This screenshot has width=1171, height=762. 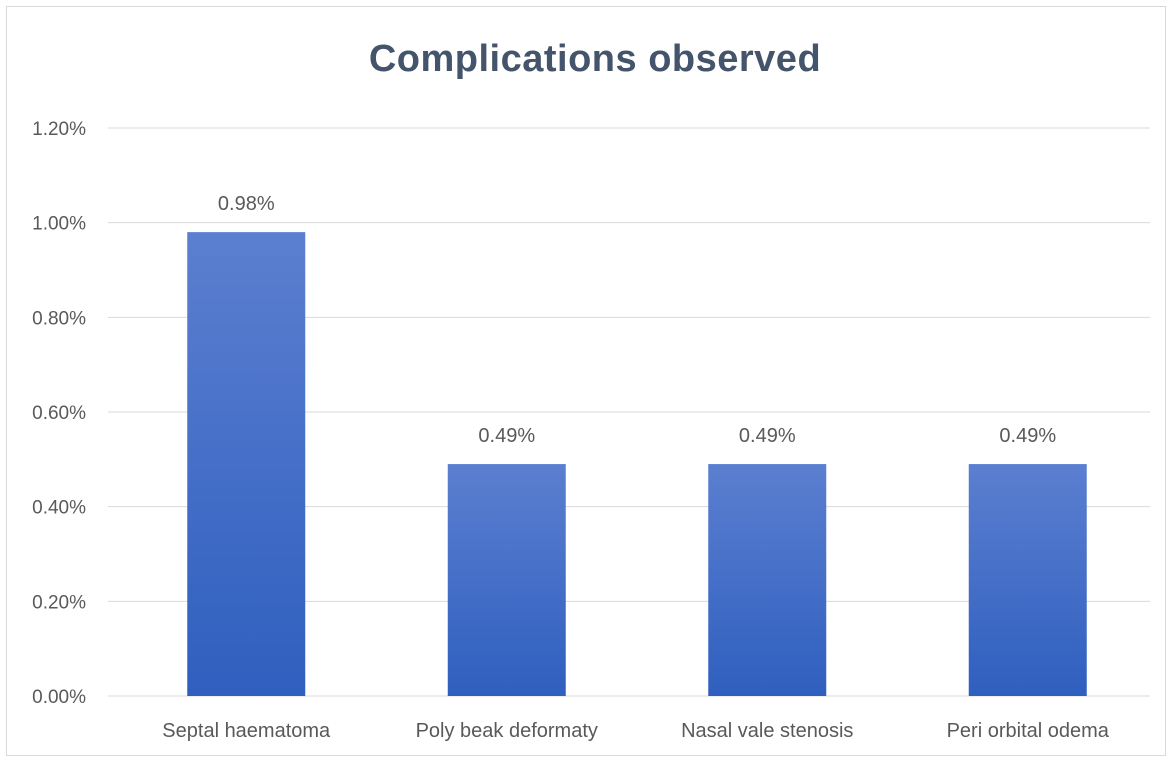 I want to click on y-tick-label: 0.00%, so click(x=59, y=697).